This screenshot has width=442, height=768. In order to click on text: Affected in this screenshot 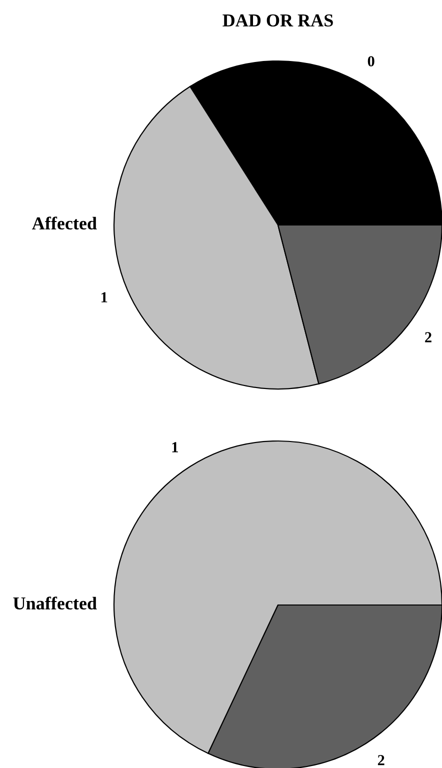, I will do `click(64, 223)`.